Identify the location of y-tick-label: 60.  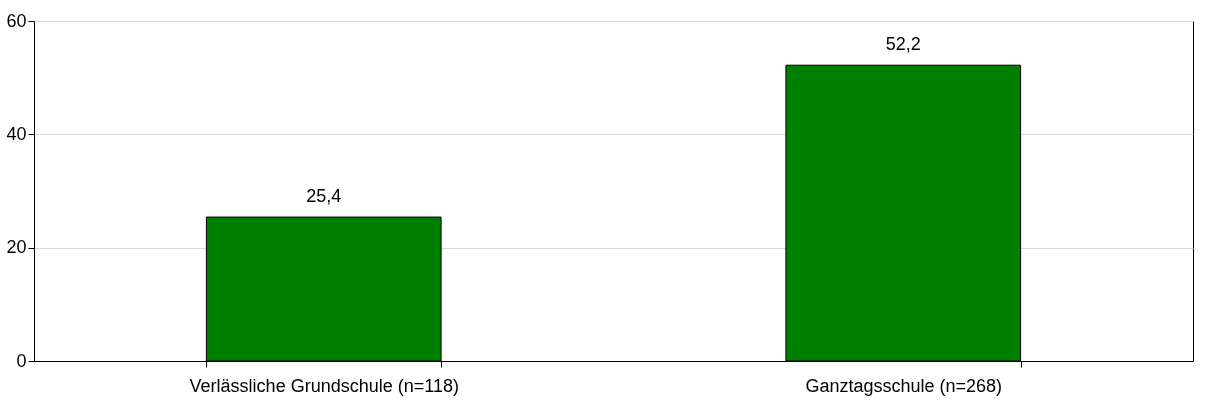
(16, 20).